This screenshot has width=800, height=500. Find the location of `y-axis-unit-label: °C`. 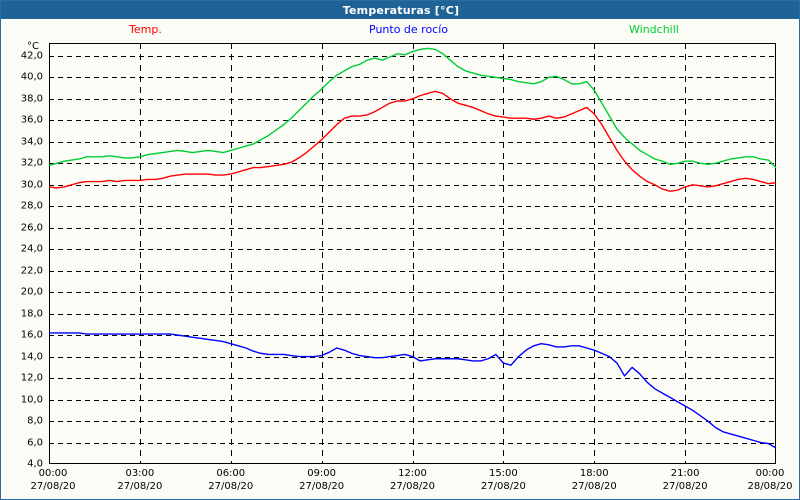

y-axis-unit-label: °C is located at coordinates (33, 46).